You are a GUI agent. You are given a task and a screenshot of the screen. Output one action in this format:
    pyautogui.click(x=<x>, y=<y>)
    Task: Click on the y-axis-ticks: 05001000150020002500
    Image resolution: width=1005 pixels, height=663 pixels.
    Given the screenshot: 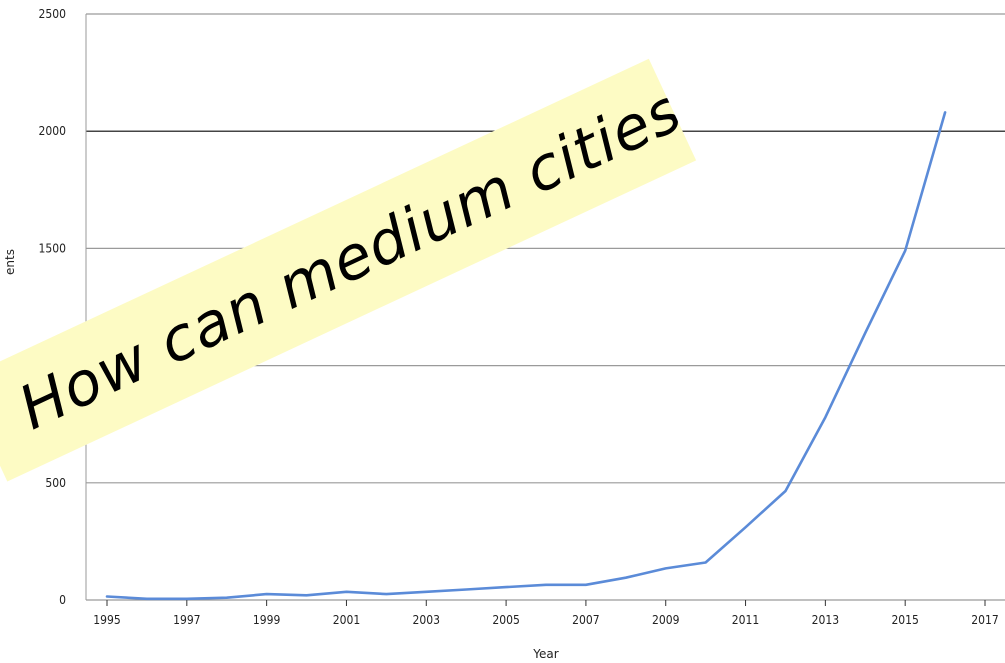 What is the action you would take?
    pyautogui.click(x=53, y=307)
    